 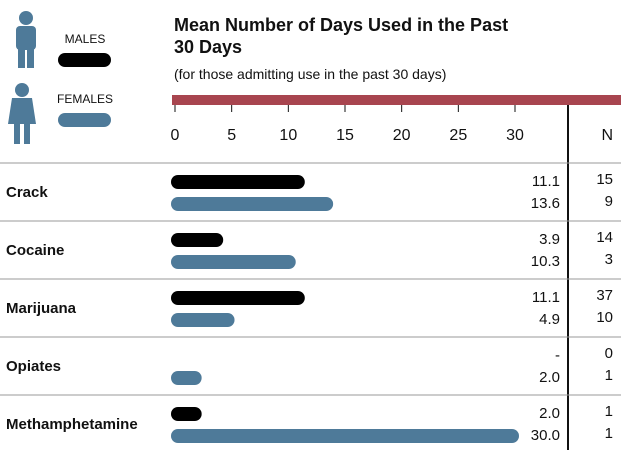 What do you see at coordinates (545, 261) in the screenshot?
I see `value-label: 10.3` at bounding box center [545, 261].